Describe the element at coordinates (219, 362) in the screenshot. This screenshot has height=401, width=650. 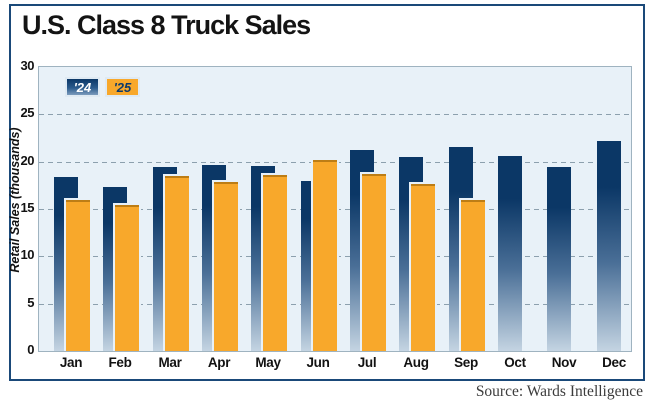
I see `x-label-apr: Apr` at that location.